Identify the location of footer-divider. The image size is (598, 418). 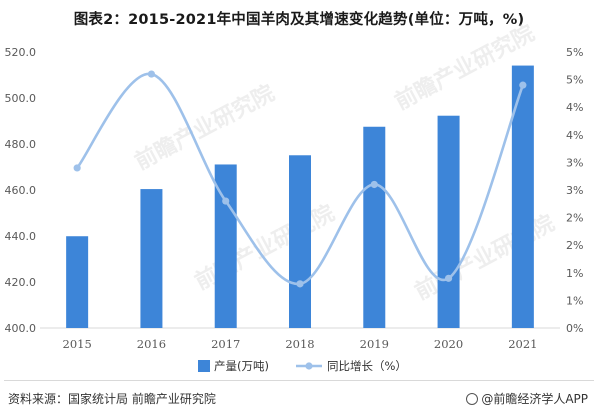
(299, 380).